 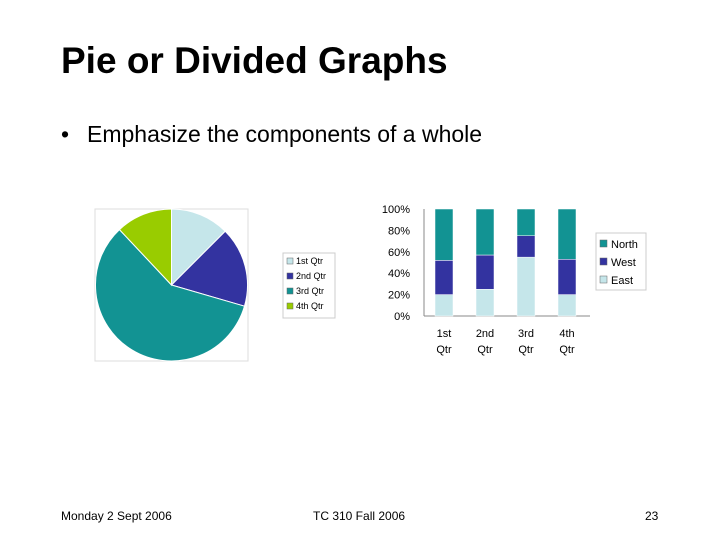 I want to click on pie-legend-label-1st-qtr: 1st Qtr, so click(x=309, y=261).